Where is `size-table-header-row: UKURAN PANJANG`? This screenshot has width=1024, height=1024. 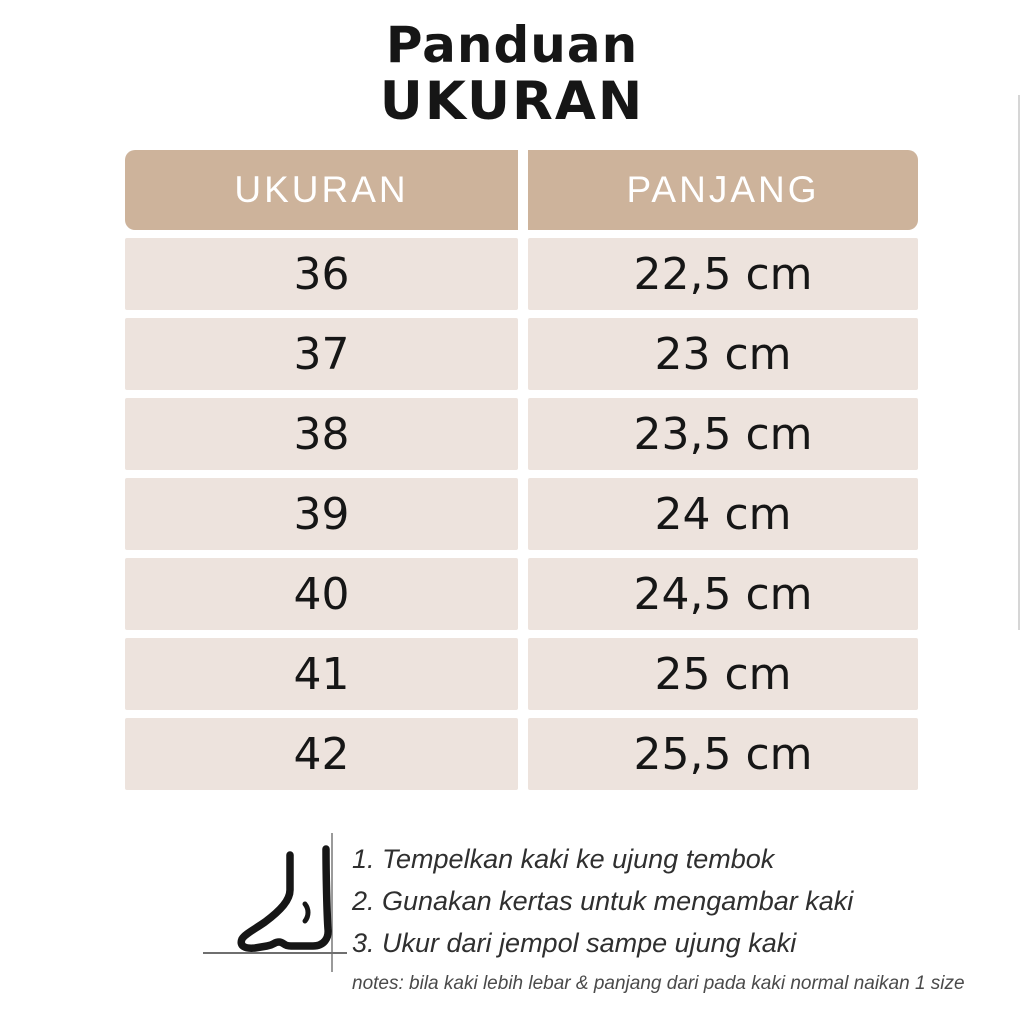
size-table-header-row: UKURAN PANJANG is located at coordinates (521, 190).